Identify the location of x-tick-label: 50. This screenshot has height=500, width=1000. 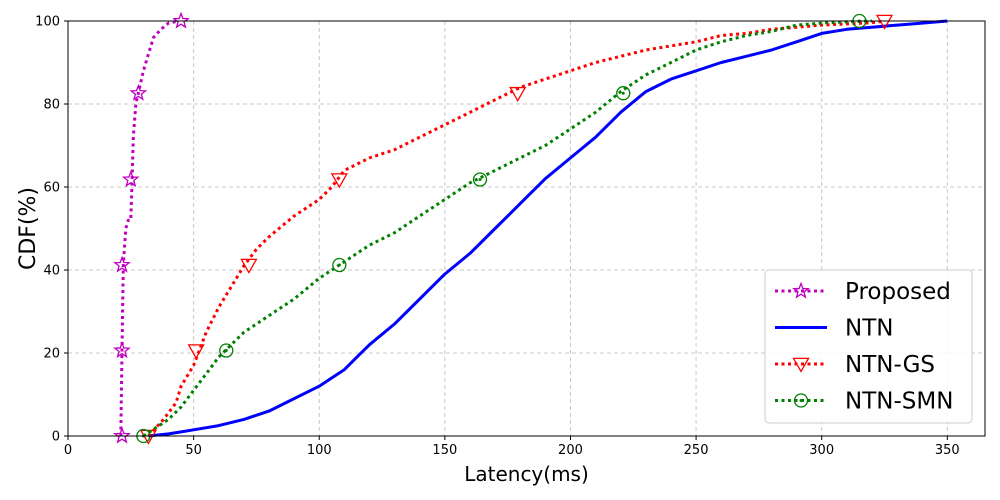
(193, 450).